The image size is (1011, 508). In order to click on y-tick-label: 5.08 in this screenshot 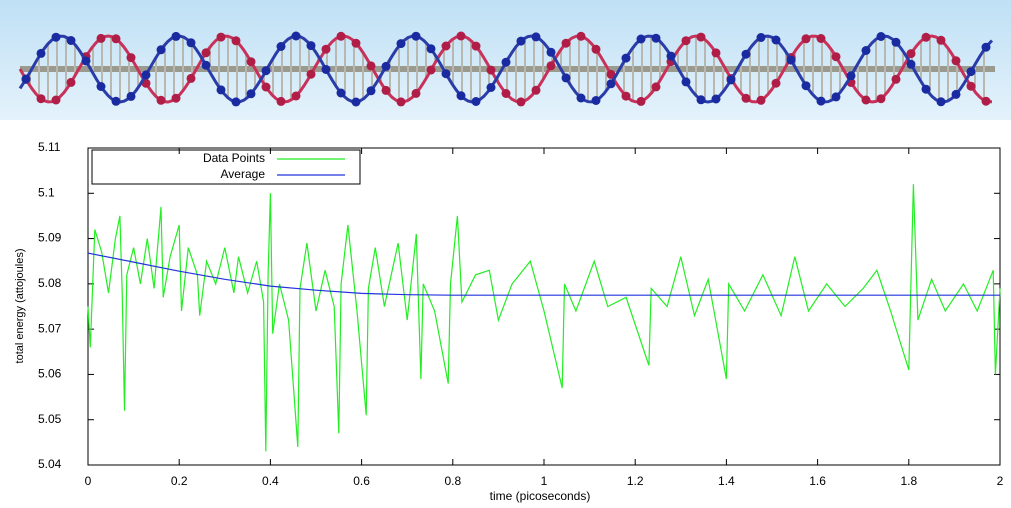, I will do `click(50, 283)`.